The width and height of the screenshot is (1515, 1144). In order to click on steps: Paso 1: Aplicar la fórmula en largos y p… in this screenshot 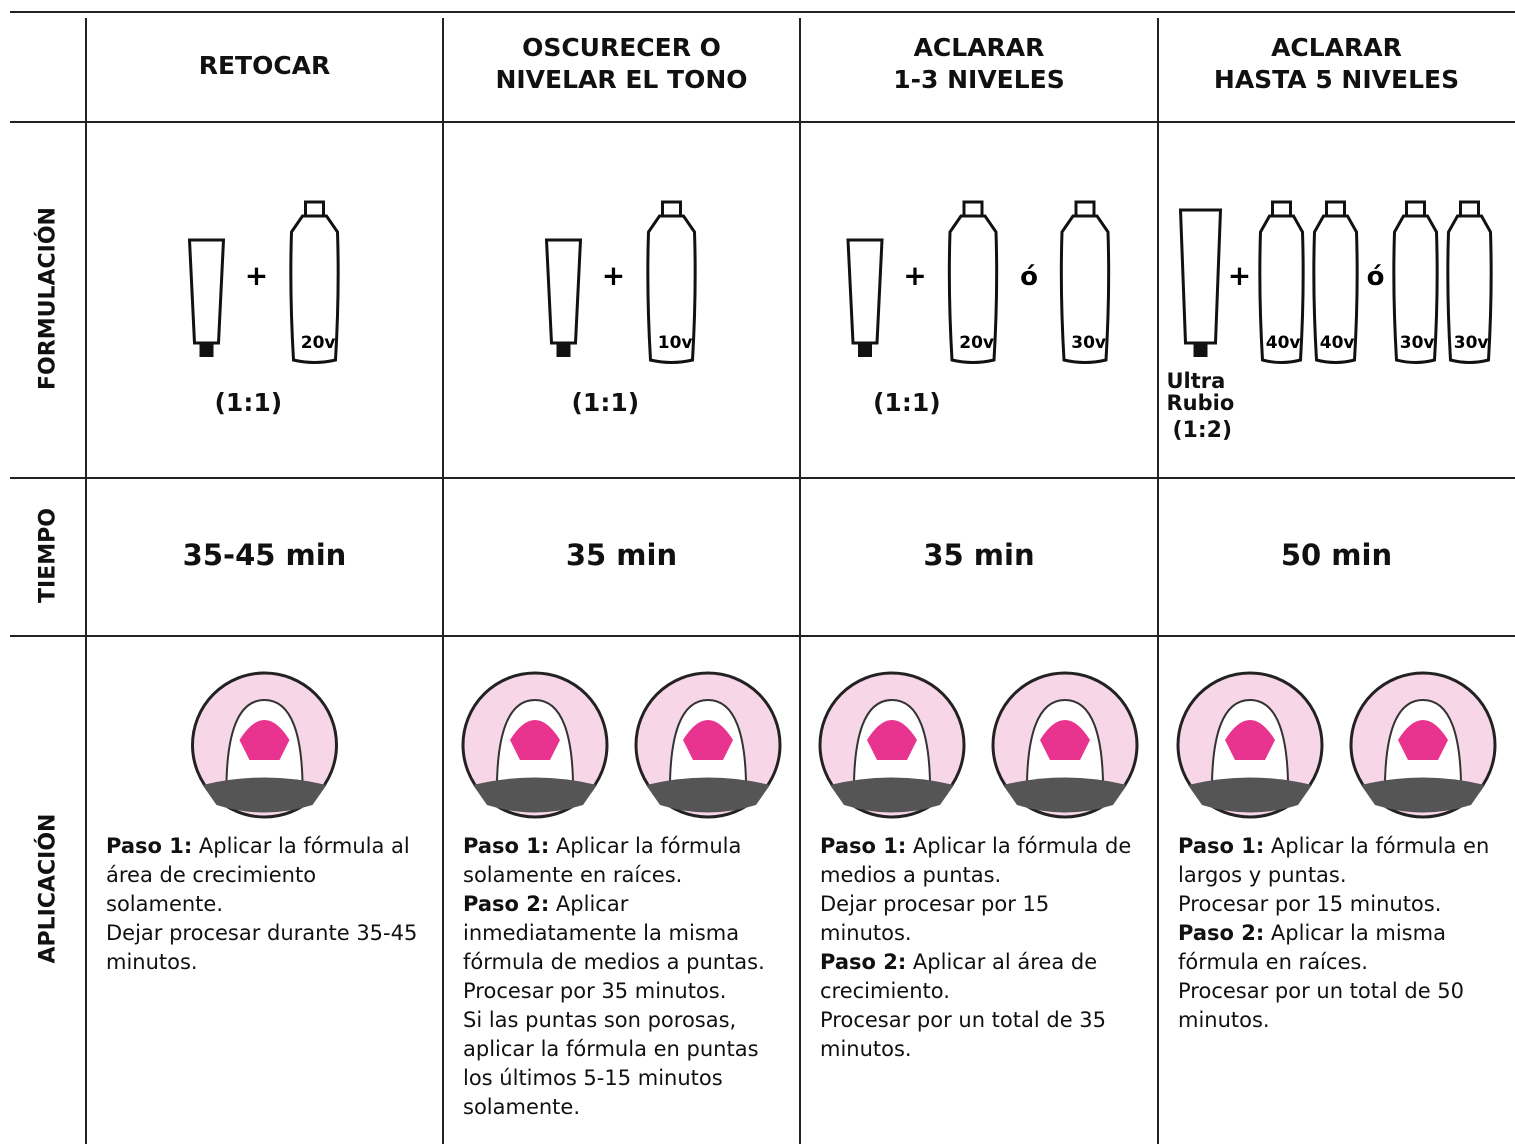, I will do `click(1340, 933)`.